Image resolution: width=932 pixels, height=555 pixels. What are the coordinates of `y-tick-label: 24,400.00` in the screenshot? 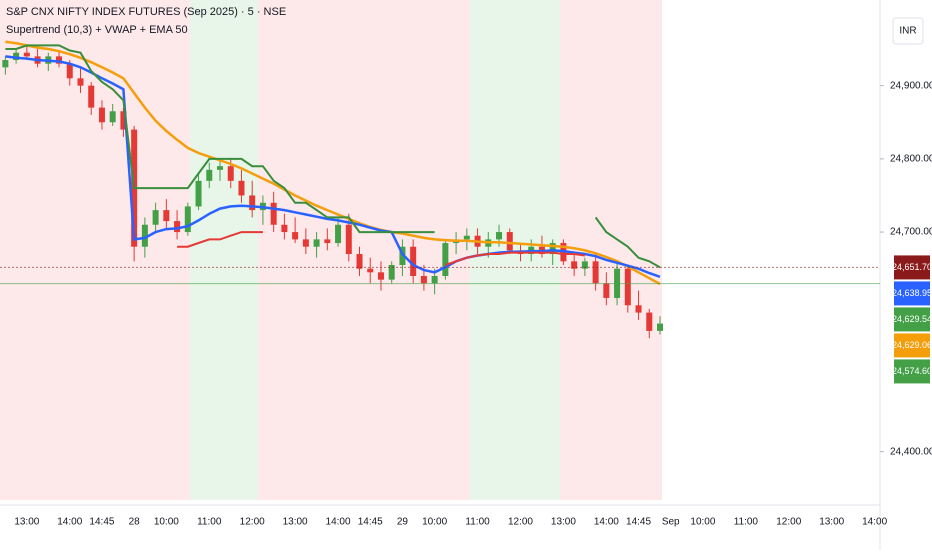 It's located at (911, 451).